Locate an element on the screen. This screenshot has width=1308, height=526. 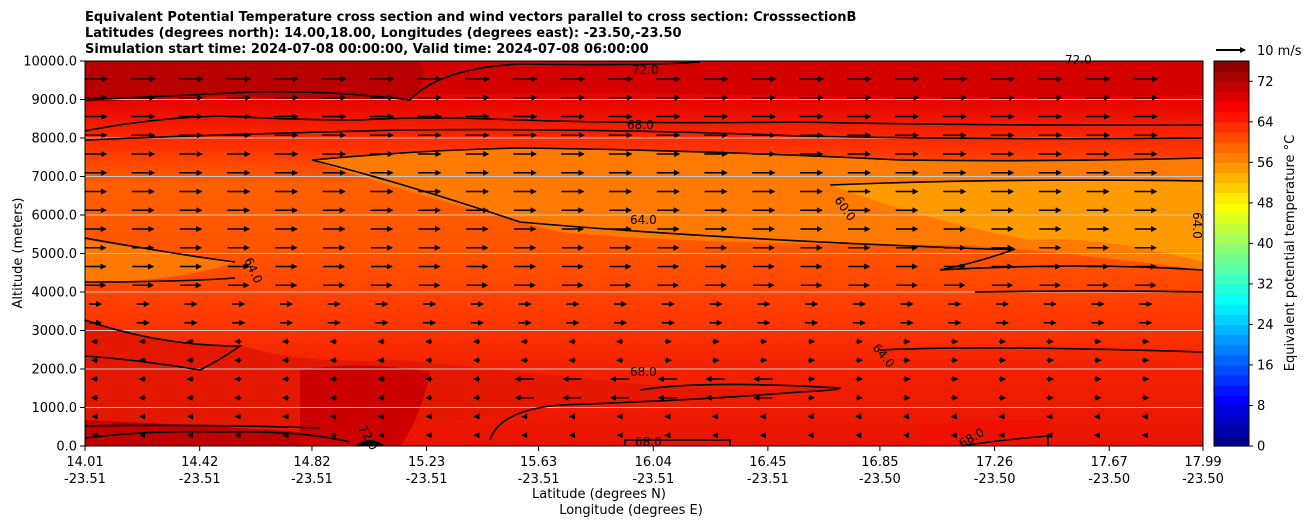
y-tick-label: 5000.0 is located at coordinates (55, 254).